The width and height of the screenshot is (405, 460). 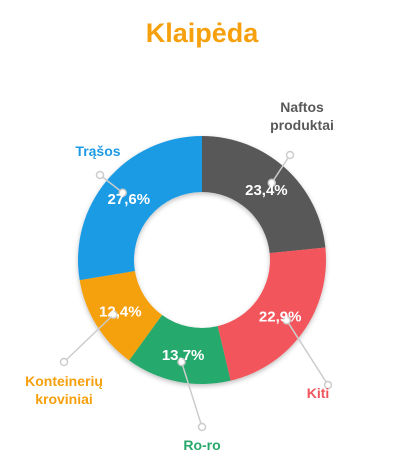 What do you see at coordinates (120, 311) in the screenshot?
I see `value-label-3: 12,4%` at bounding box center [120, 311].